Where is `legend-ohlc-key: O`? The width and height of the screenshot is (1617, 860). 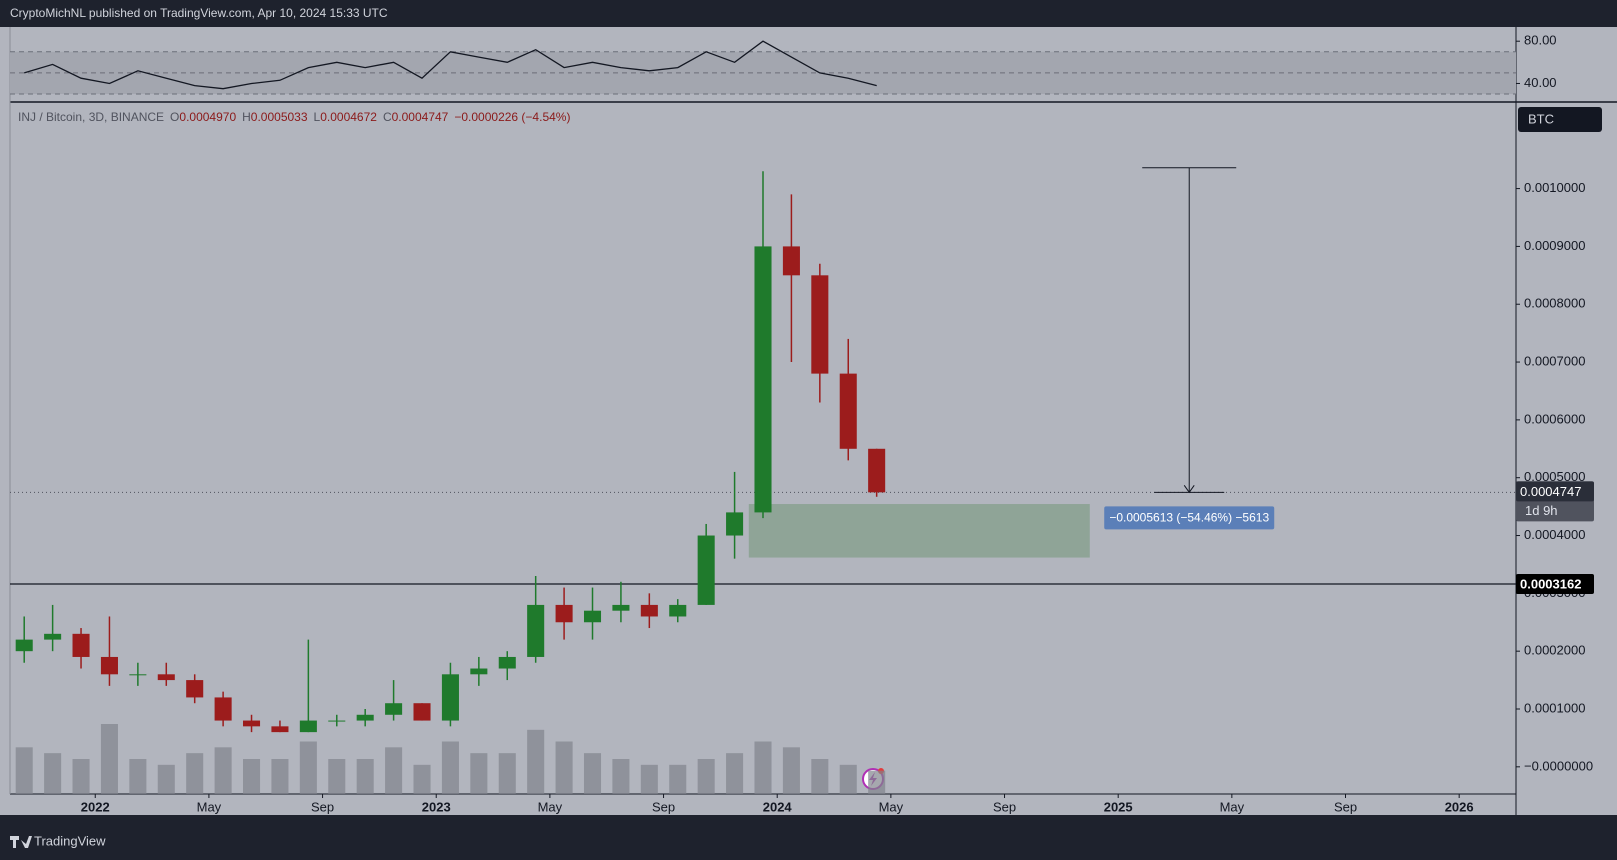 legend-ohlc-key: O is located at coordinates (174, 117).